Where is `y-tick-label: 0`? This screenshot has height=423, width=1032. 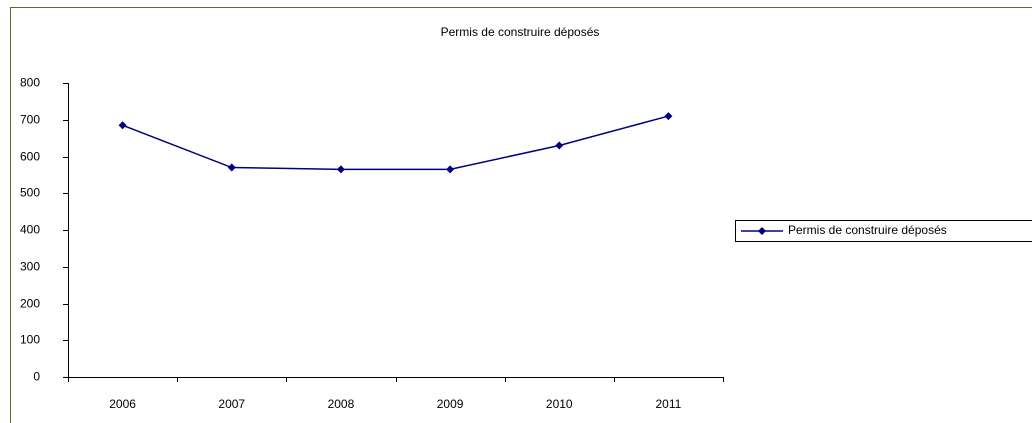
y-tick-label: 0 is located at coordinates (36, 377).